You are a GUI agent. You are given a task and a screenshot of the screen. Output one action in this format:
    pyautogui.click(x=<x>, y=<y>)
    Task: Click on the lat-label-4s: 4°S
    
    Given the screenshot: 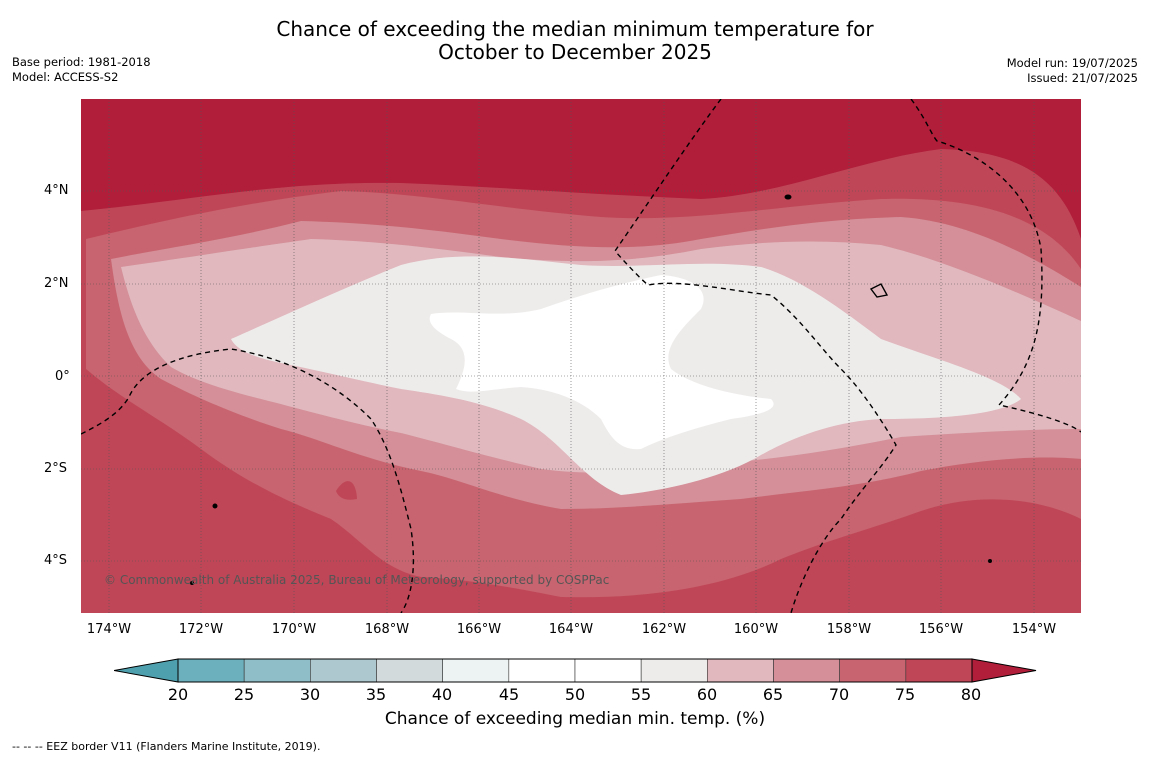 What is the action you would take?
    pyautogui.click(x=56, y=560)
    